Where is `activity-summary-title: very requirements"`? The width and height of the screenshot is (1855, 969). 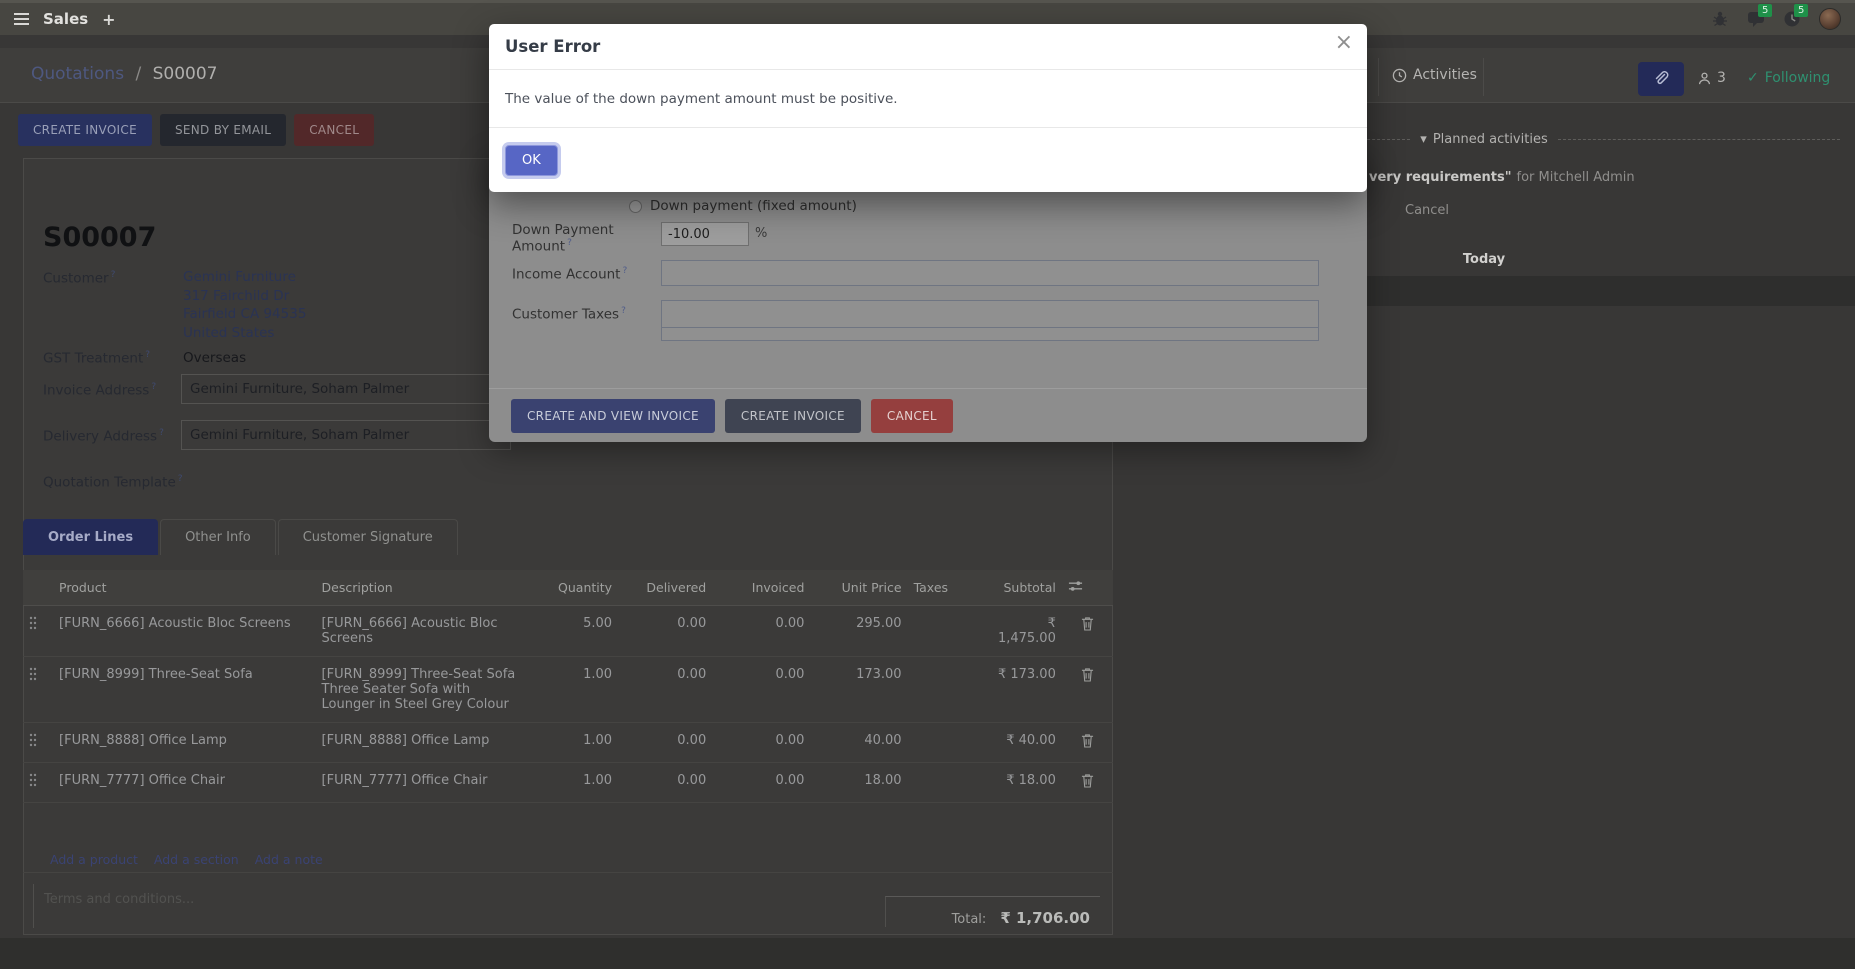 activity-summary-title: very requirements" is located at coordinates (1440, 177).